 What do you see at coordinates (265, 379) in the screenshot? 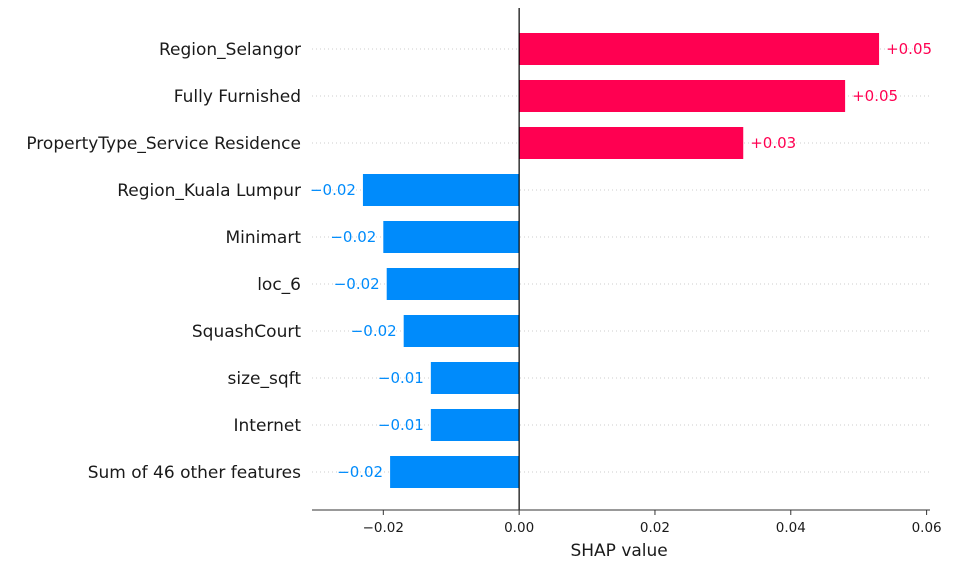
I see `feature-label: size_sqft` at bounding box center [265, 379].